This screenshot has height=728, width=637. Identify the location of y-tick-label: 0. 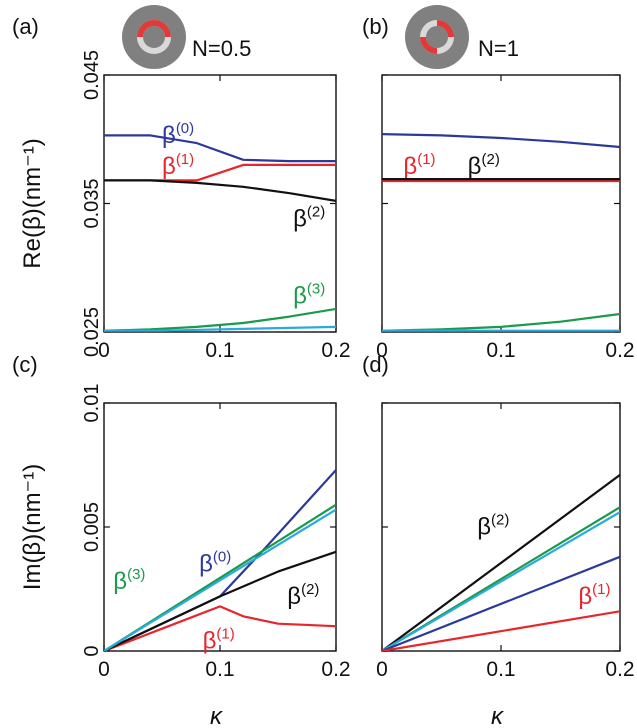
(92, 650).